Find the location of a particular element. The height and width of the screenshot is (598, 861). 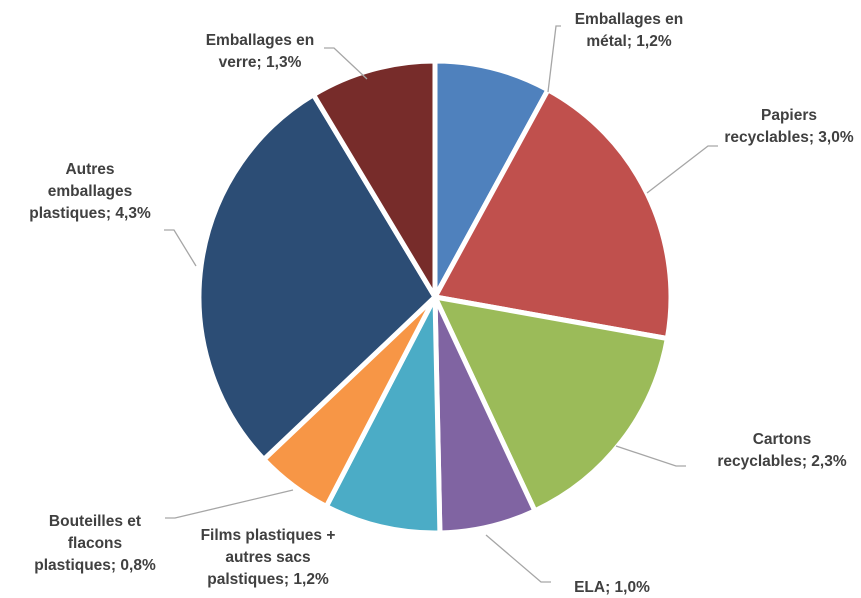

data-label-6: Bouteilles et flacons plastiques; 0,8% is located at coordinates (95, 543).